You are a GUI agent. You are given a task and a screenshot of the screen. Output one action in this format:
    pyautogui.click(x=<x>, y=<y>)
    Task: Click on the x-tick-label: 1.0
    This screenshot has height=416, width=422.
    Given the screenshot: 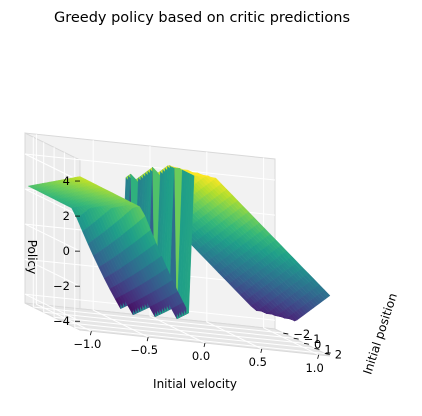 What is the action you would take?
    pyautogui.click(x=314, y=368)
    